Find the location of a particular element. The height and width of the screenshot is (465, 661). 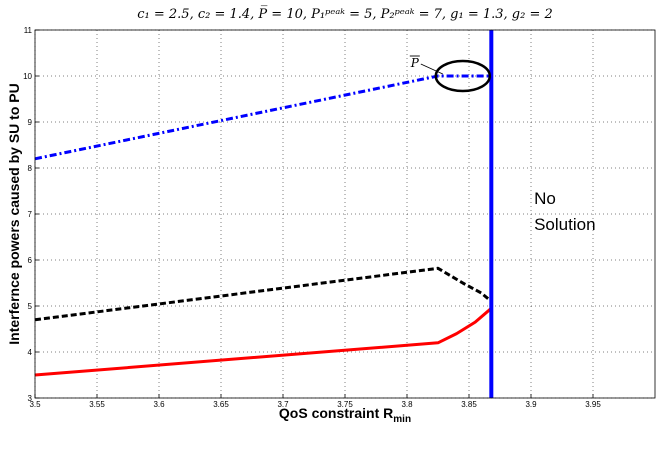

x-axis-label-subscript: min is located at coordinates (402, 419).